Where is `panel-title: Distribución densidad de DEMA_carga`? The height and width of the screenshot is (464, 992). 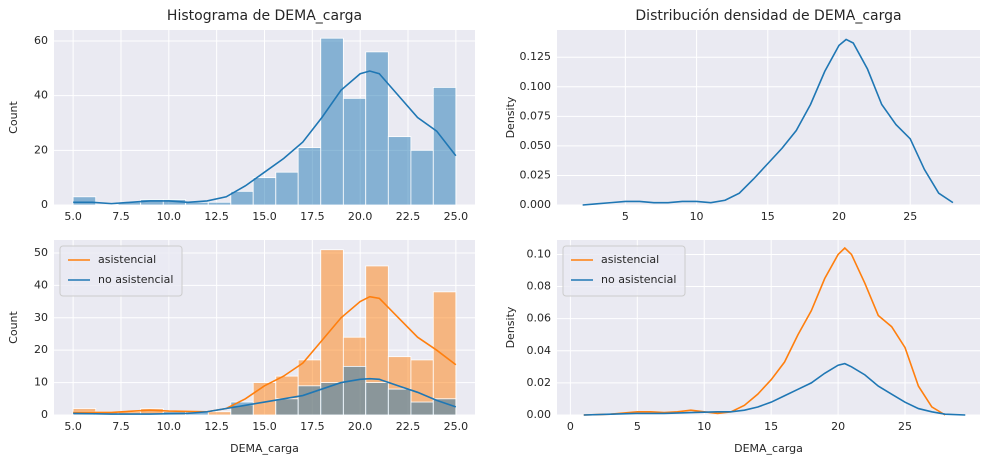 panel-title: Distribución densidad de DEMA_carga is located at coordinates (768, 16).